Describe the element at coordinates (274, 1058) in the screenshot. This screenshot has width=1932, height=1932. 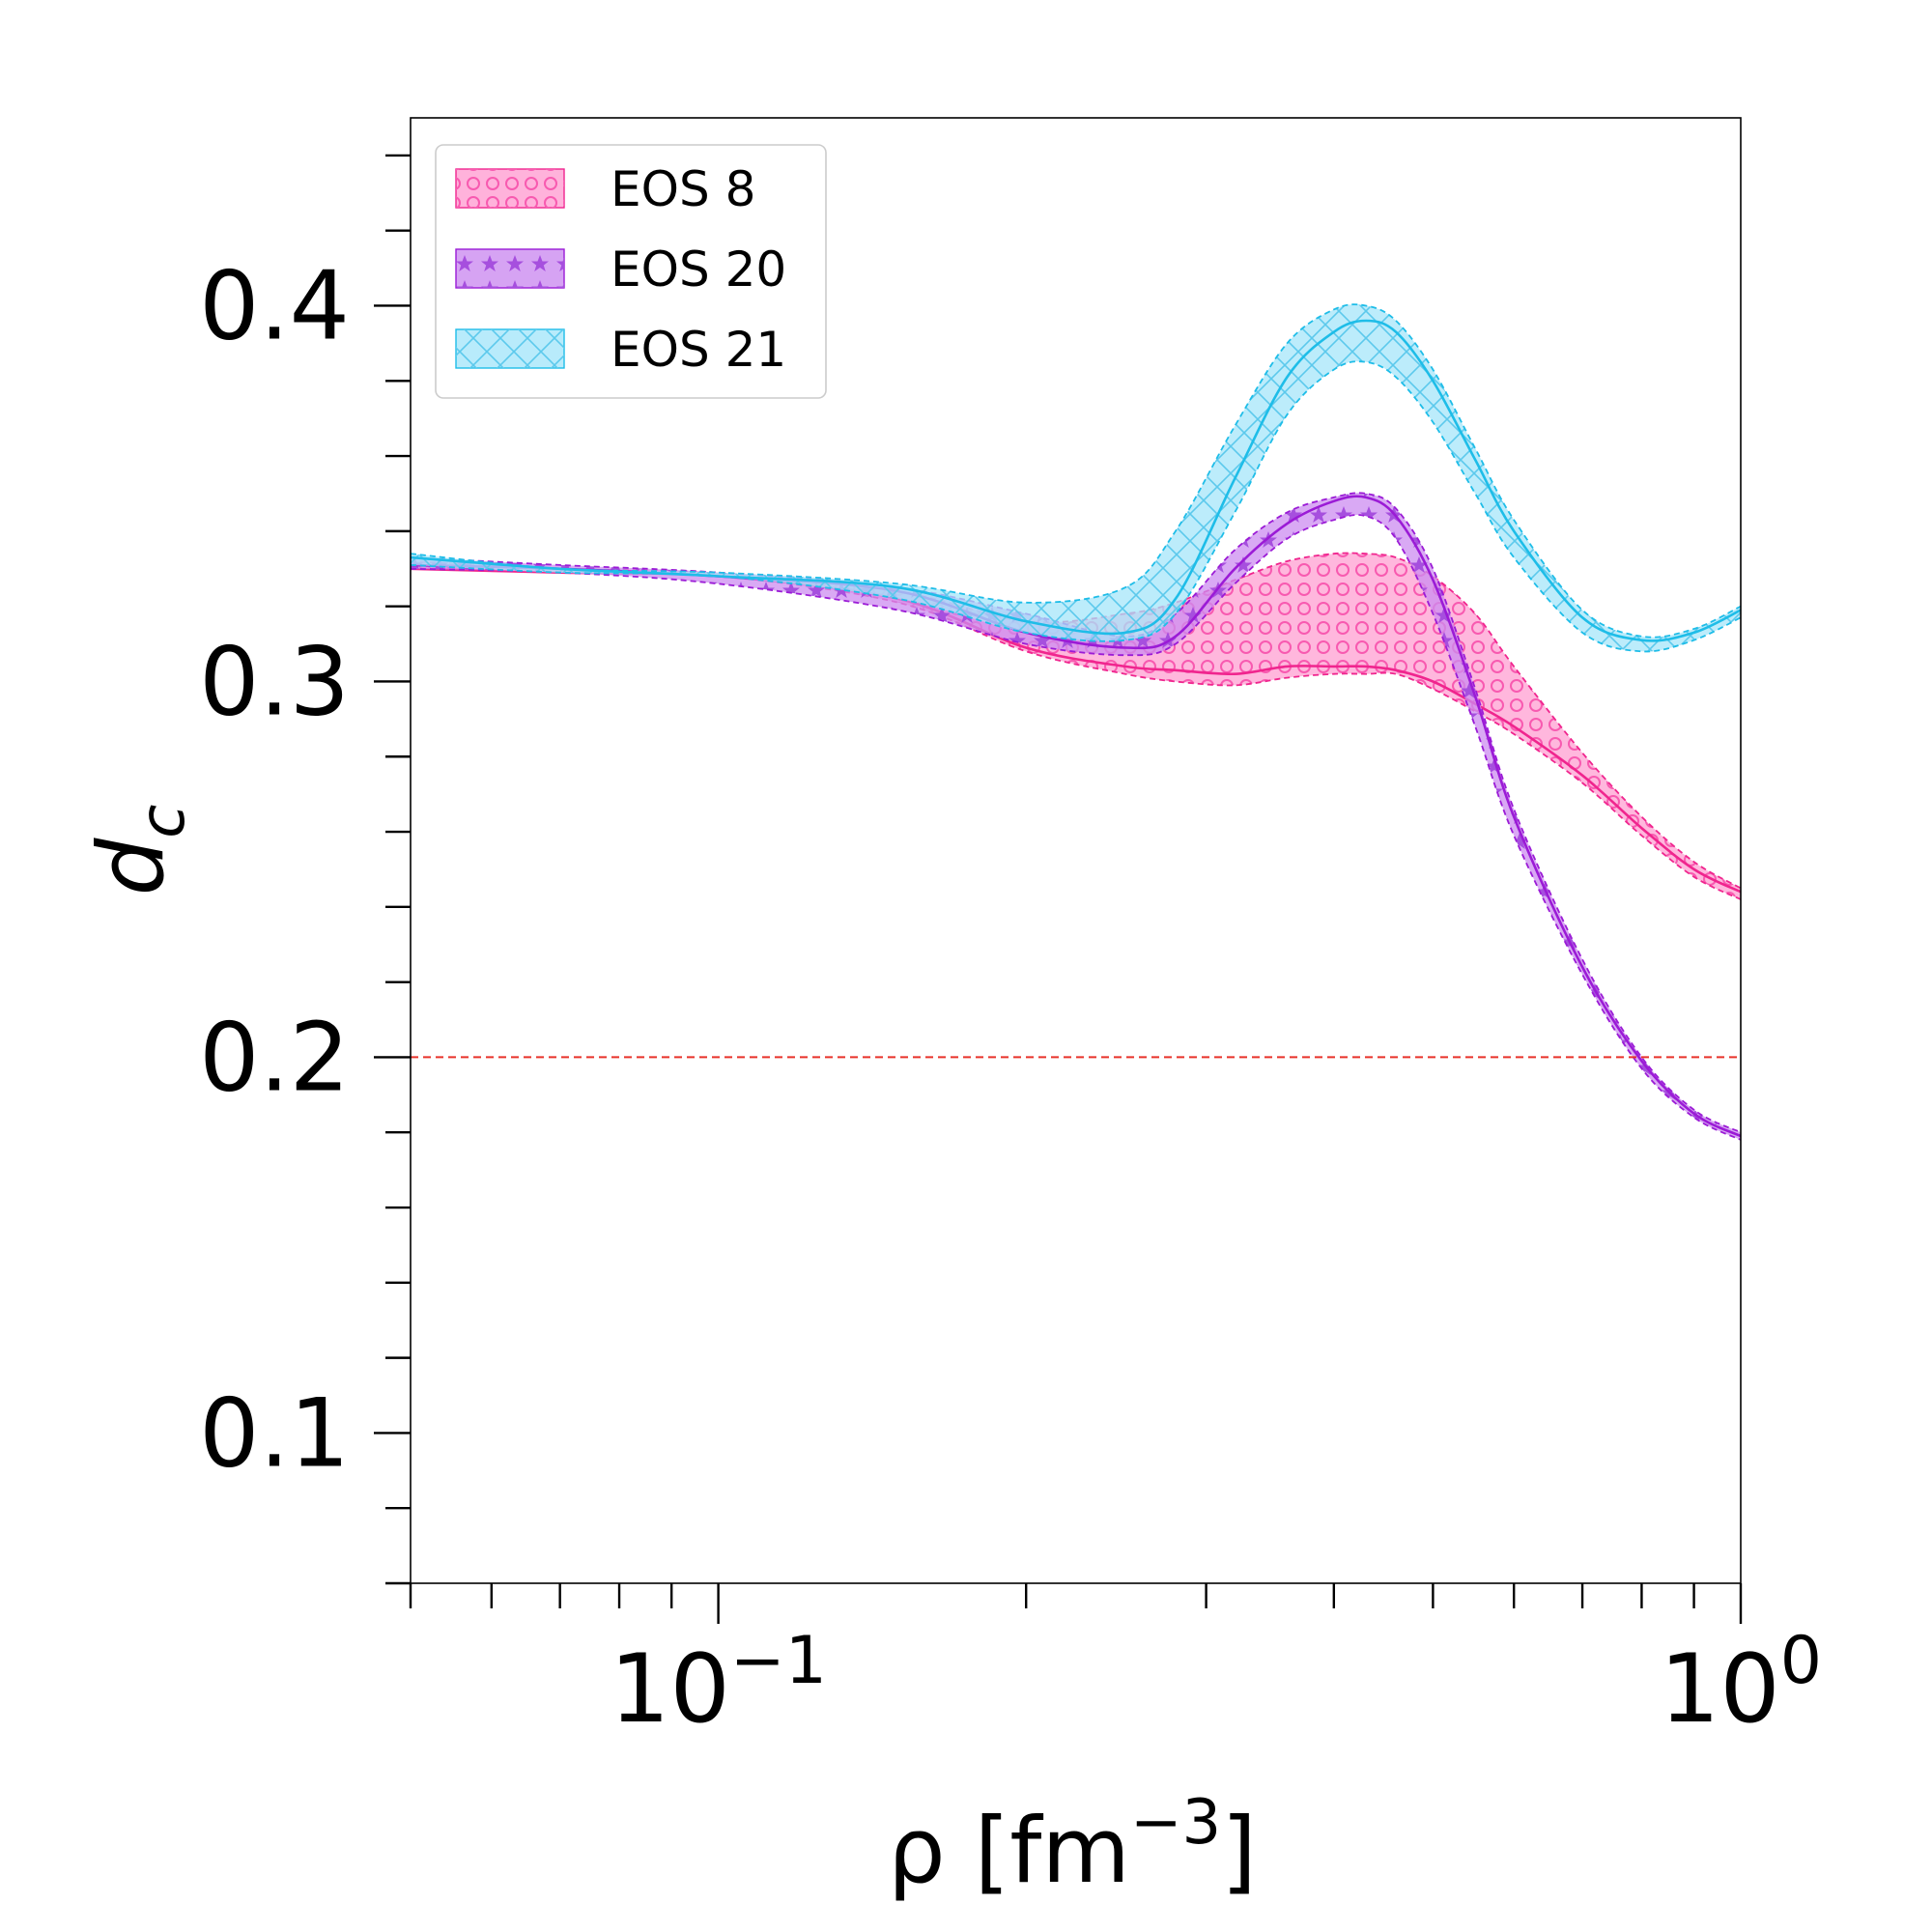
I see `y-tick-label: 0.2` at that location.